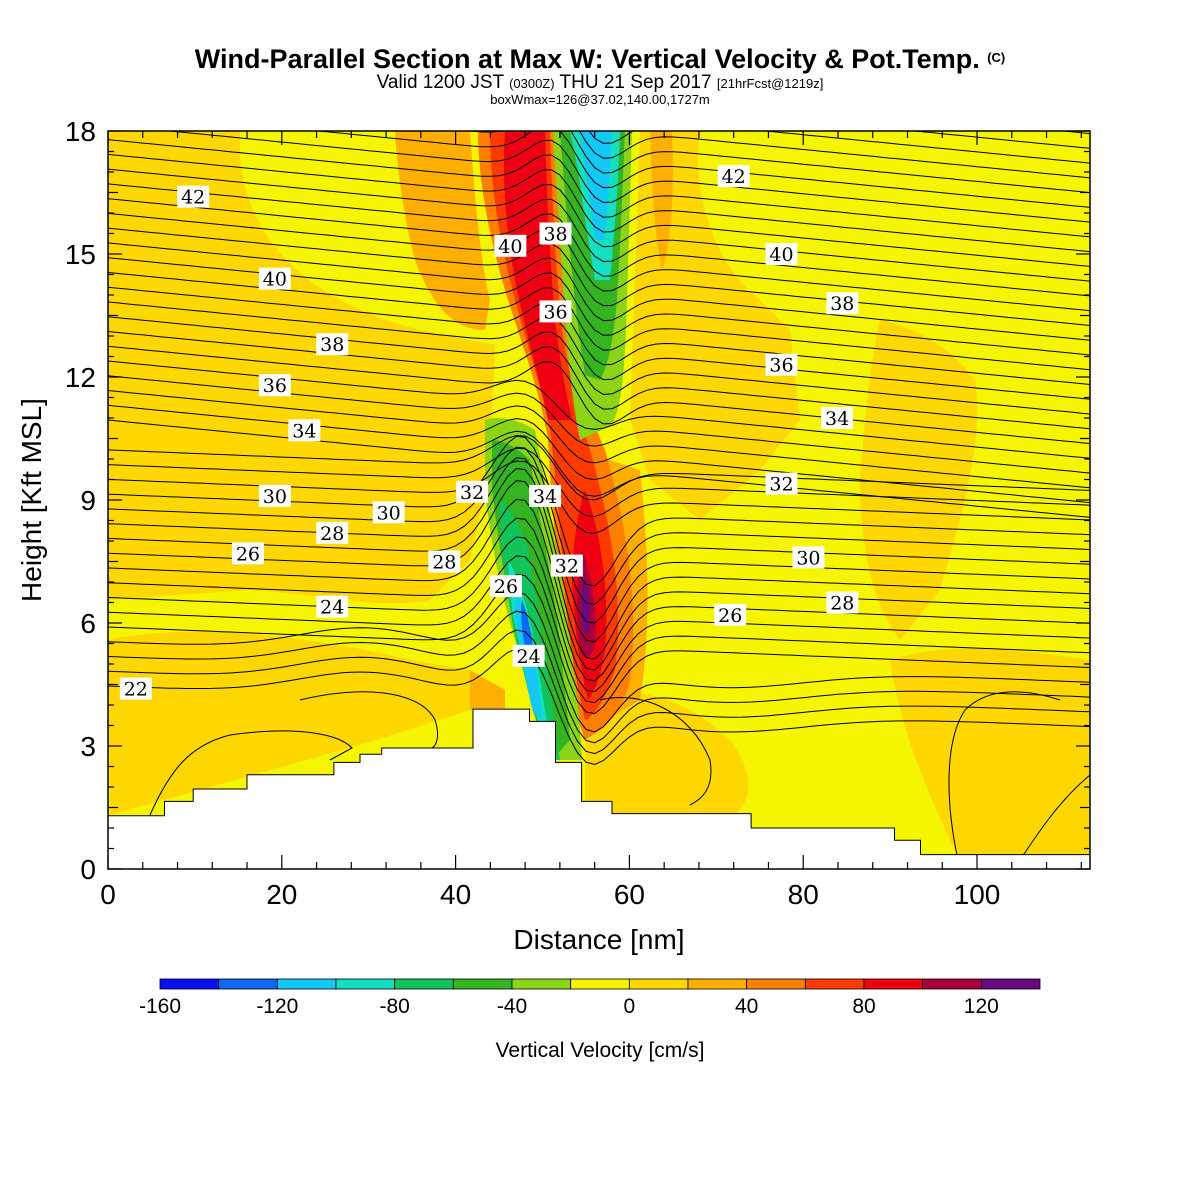 The width and height of the screenshot is (1200, 1200). What do you see at coordinates (136, 690) in the screenshot?
I see `svg-text: 22` at bounding box center [136, 690].